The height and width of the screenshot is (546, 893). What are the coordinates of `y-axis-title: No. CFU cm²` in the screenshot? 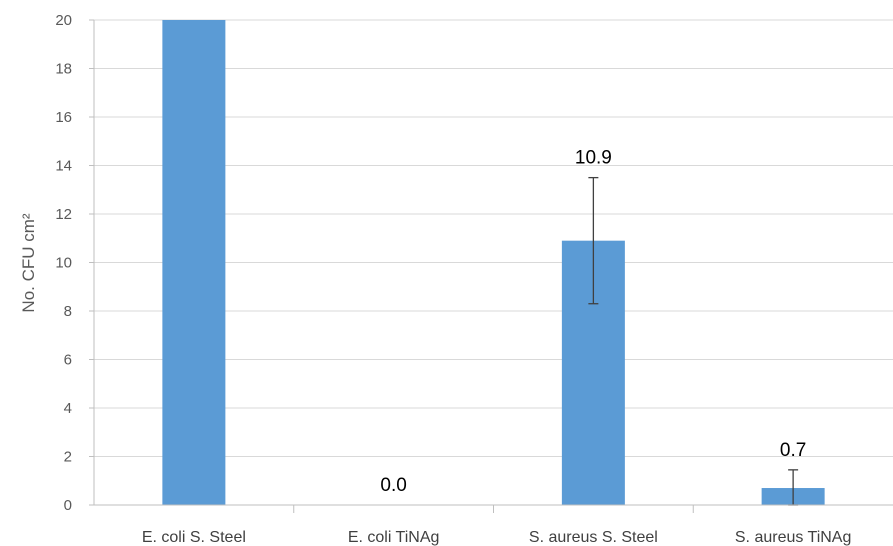 It's located at (28, 263).